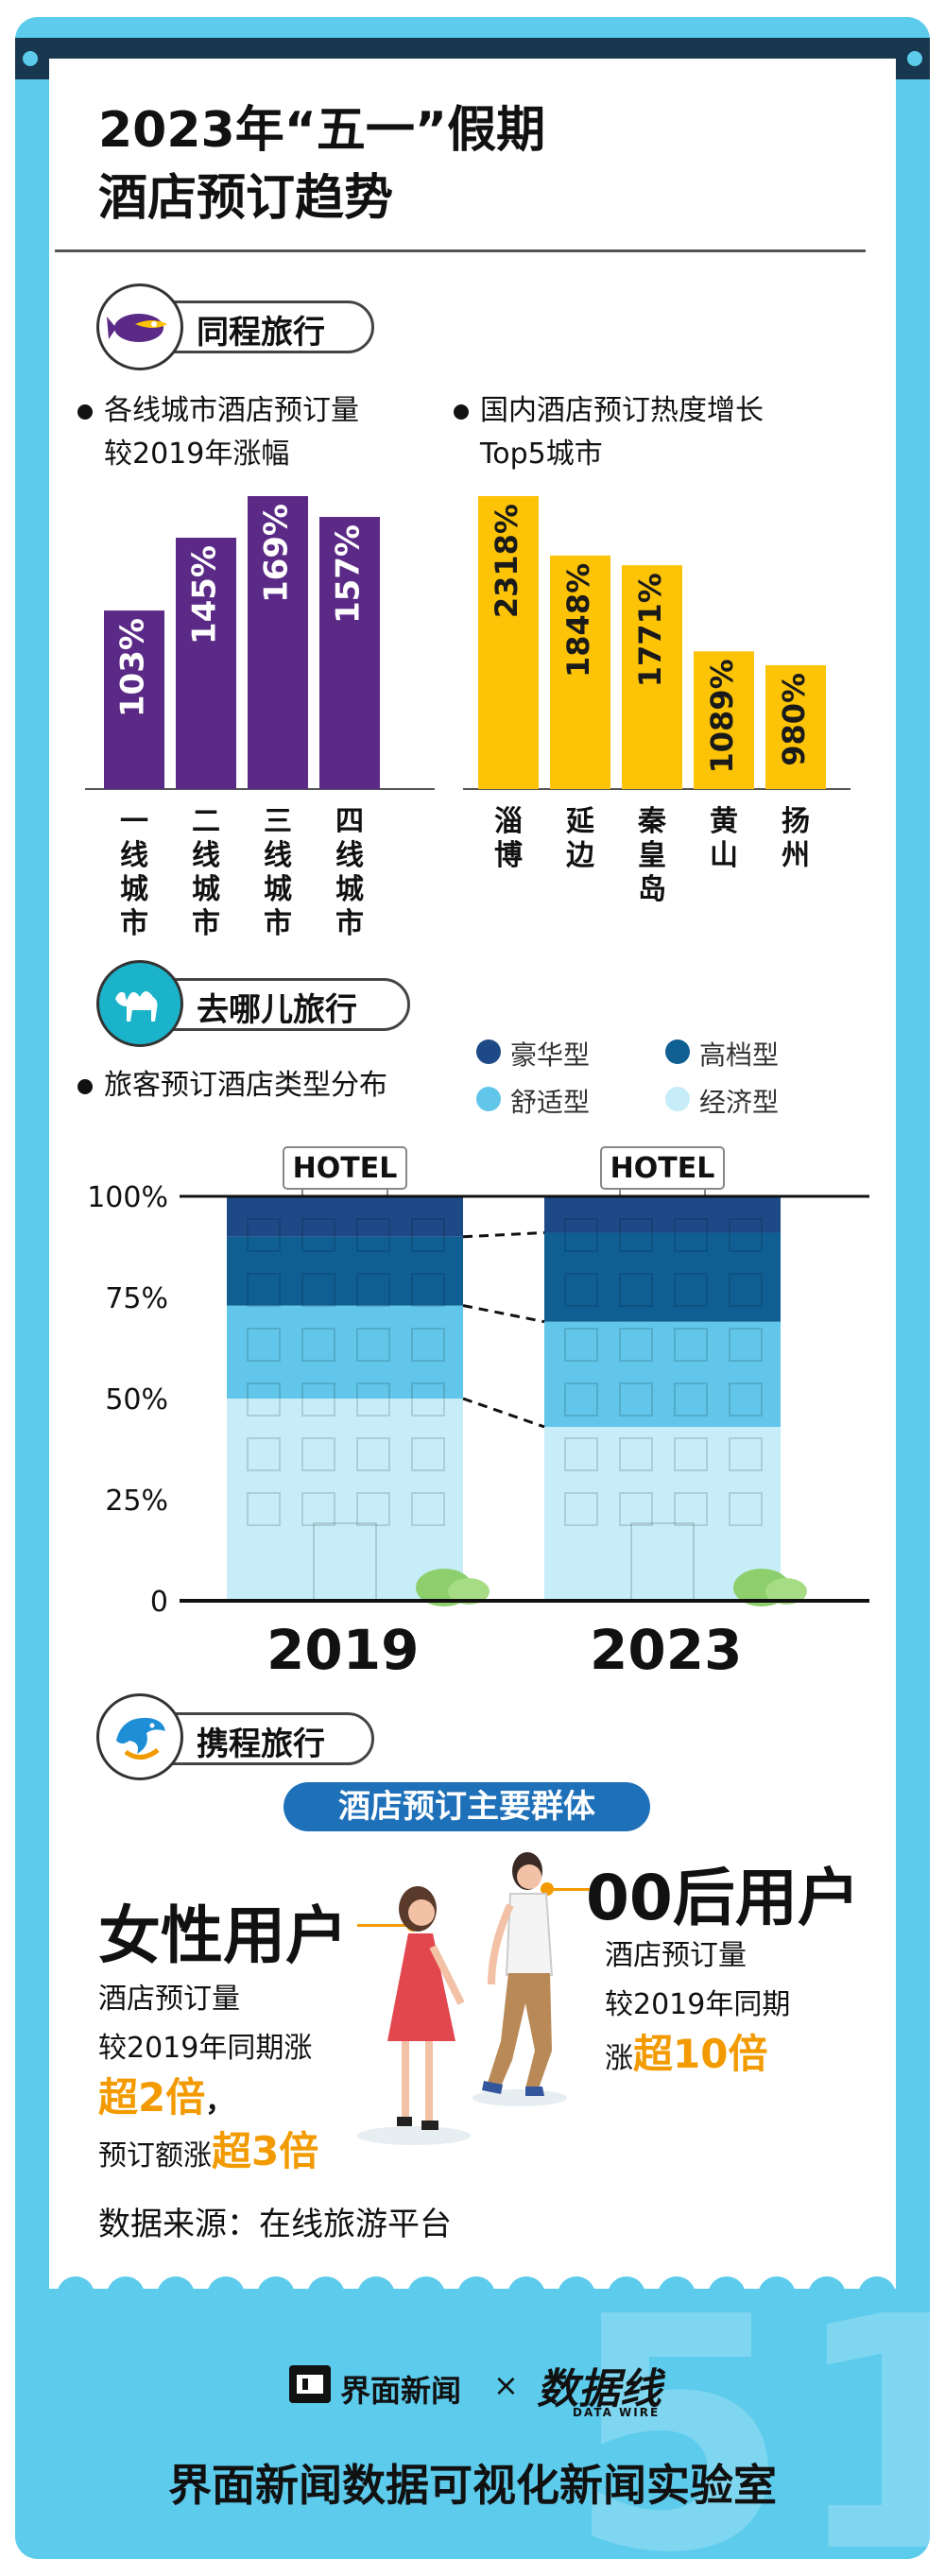  Describe the element at coordinates (794, 719) in the screenshot. I see `data-label: 980%` at that location.